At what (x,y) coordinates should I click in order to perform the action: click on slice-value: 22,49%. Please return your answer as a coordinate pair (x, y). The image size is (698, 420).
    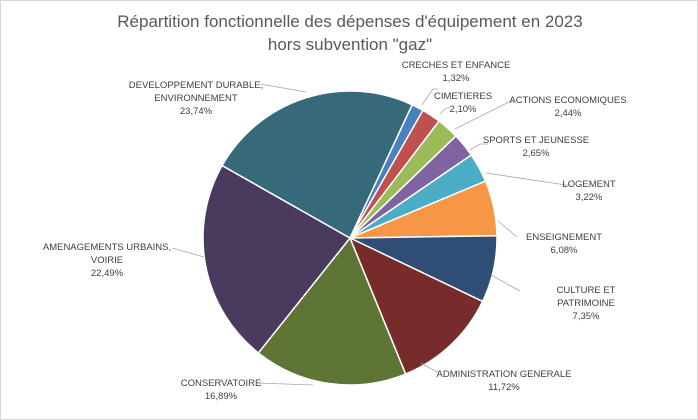
    Looking at the image, I should click on (107, 273).